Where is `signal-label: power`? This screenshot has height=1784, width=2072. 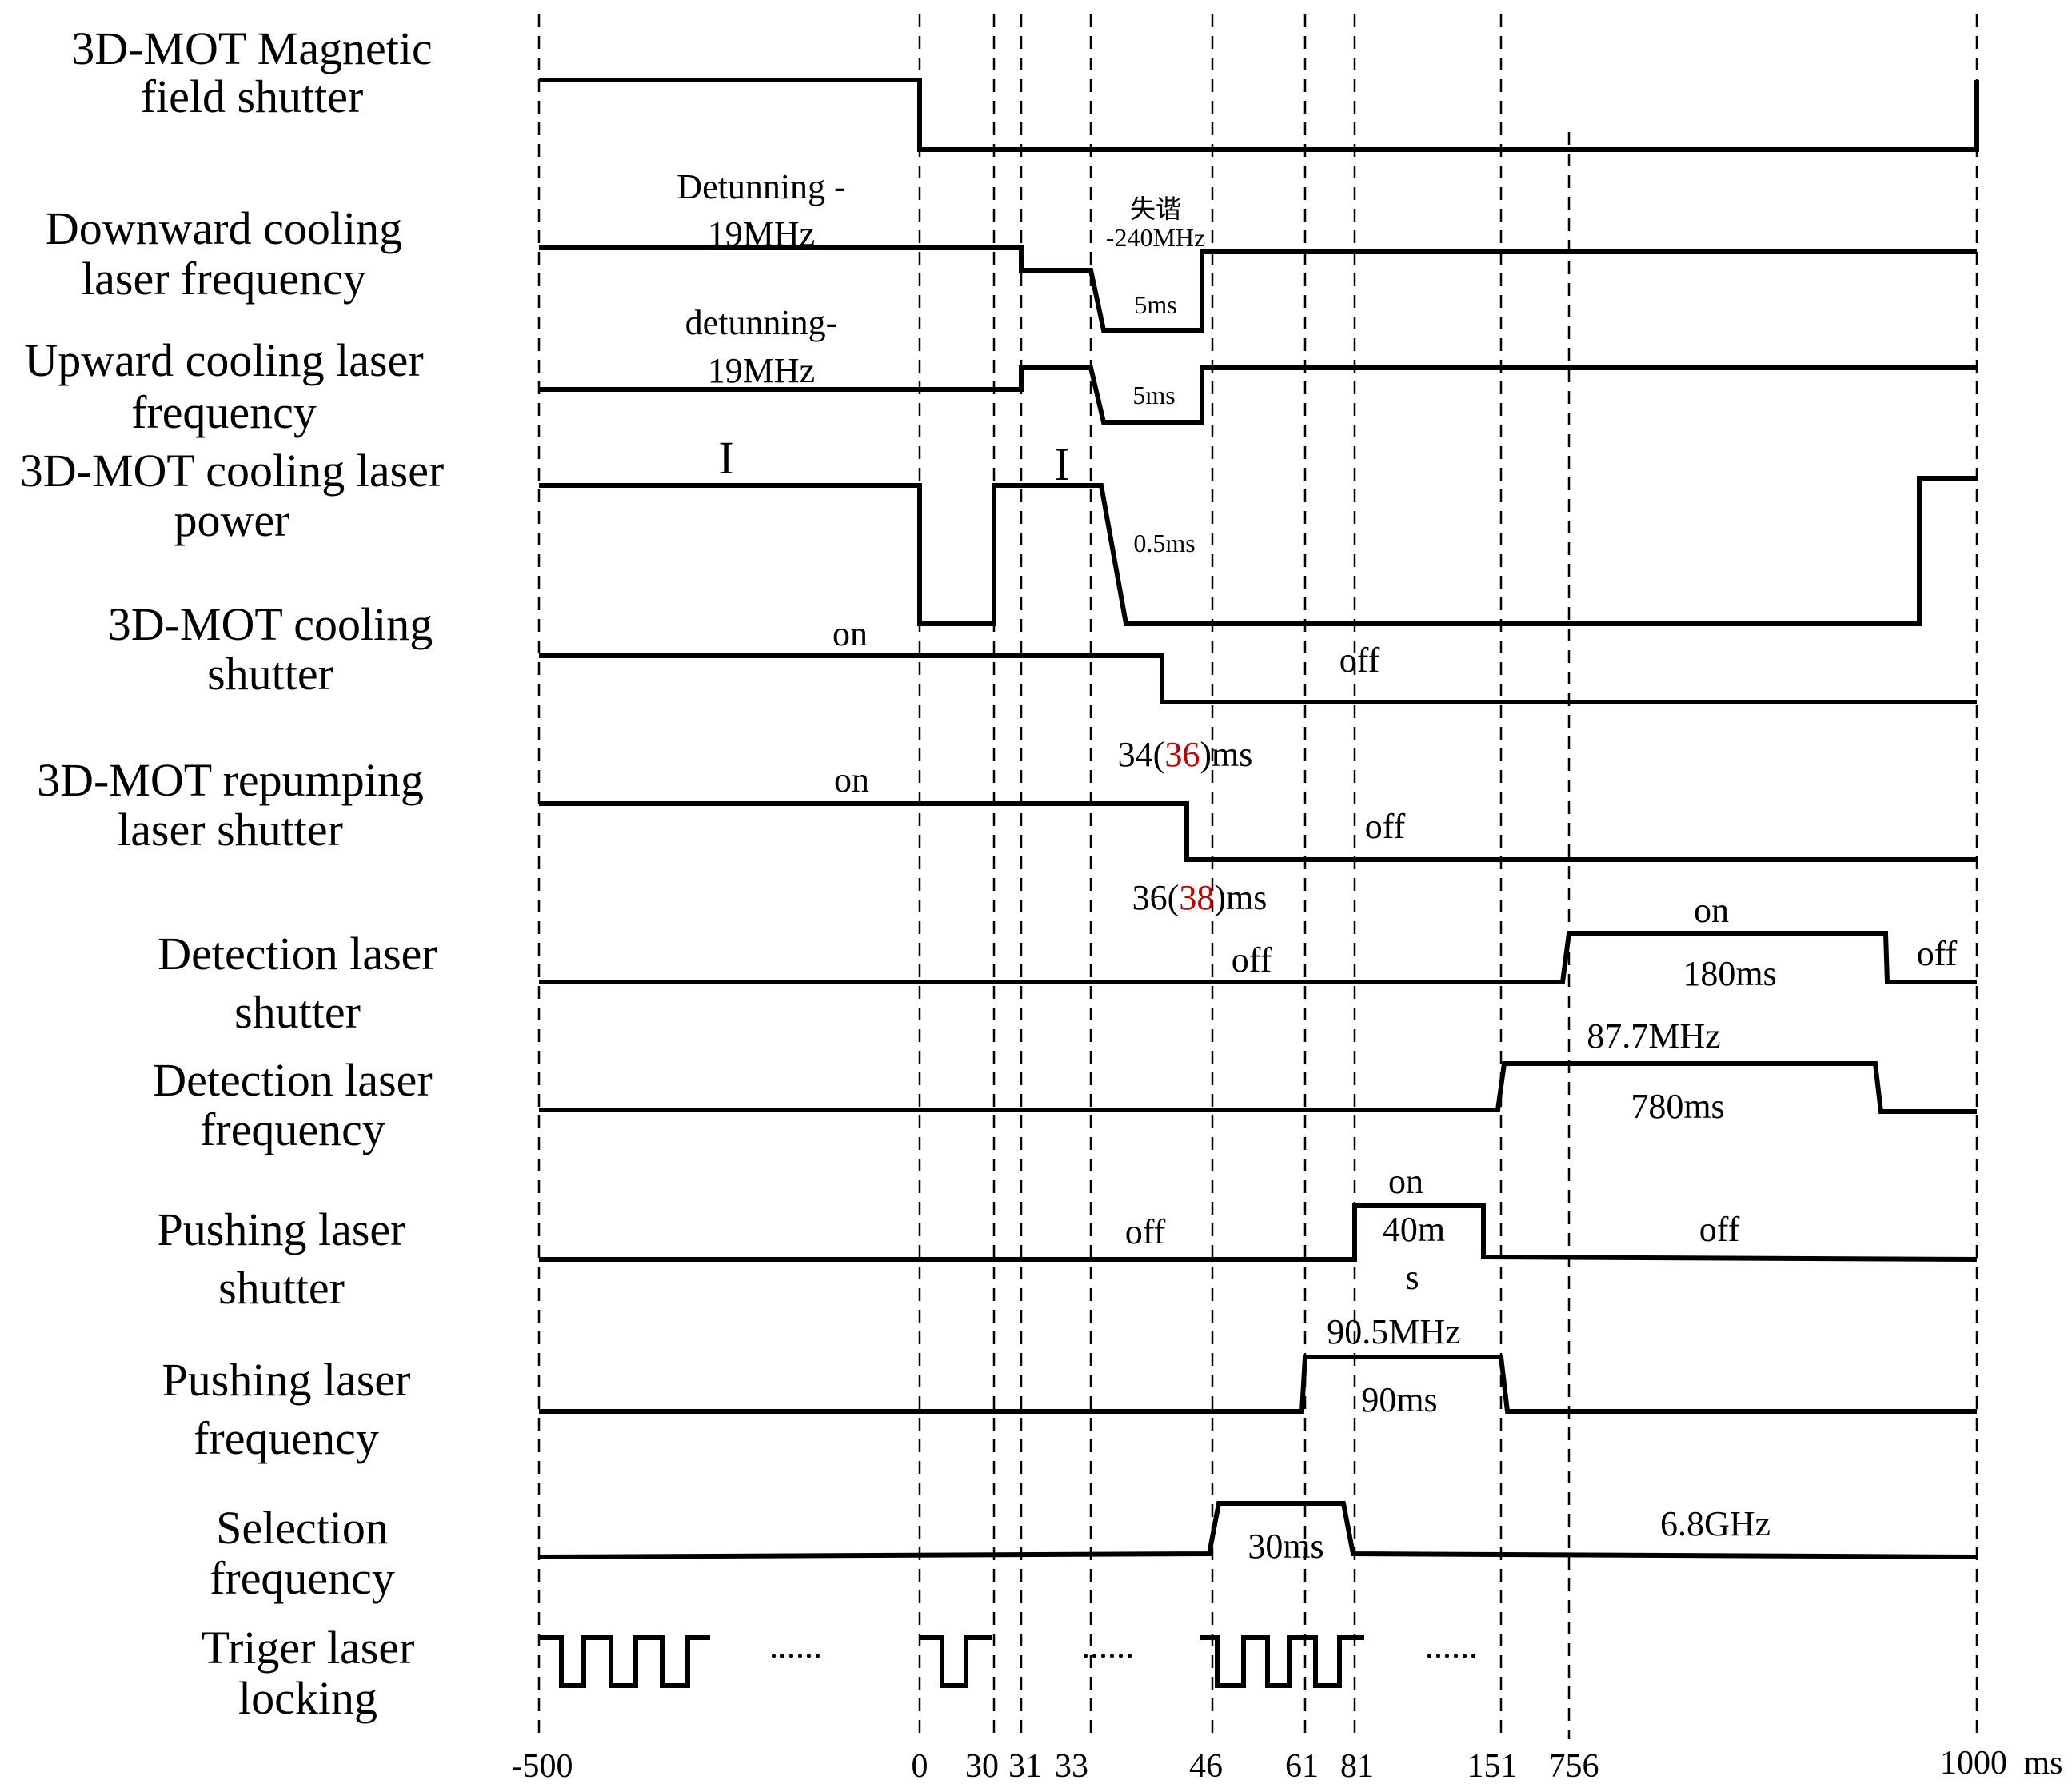 signal-label: power is located at coordinates (232, 520).